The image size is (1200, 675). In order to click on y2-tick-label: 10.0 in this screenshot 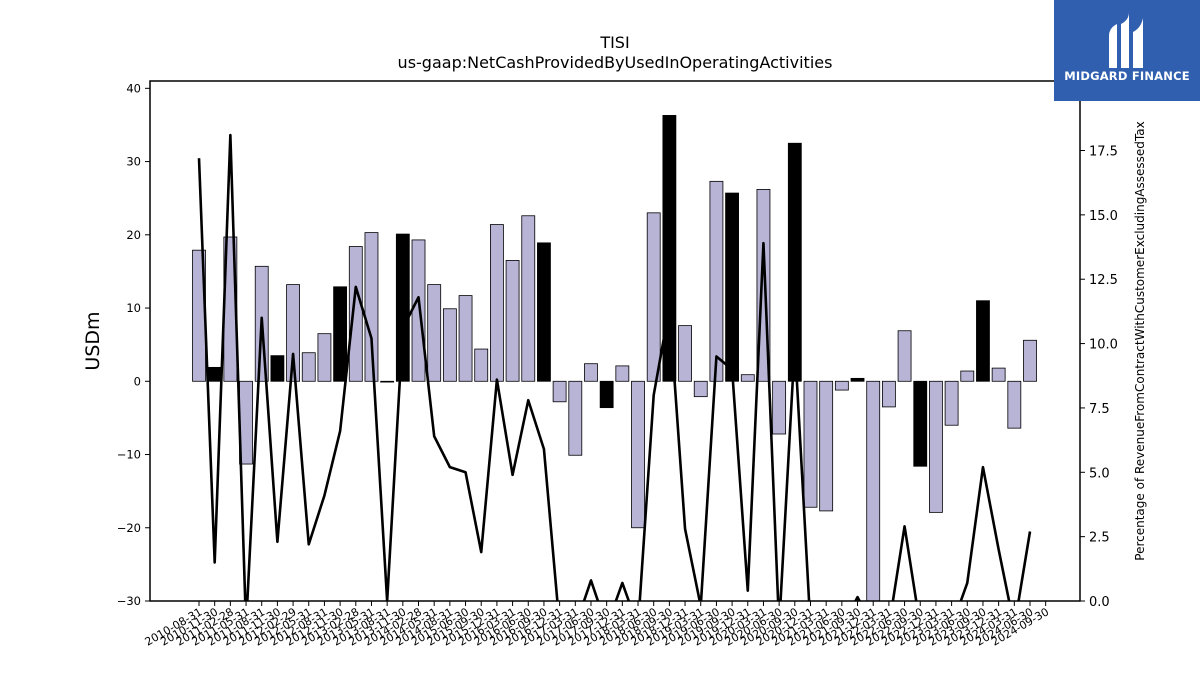, I will do `click(1103, 345)`.